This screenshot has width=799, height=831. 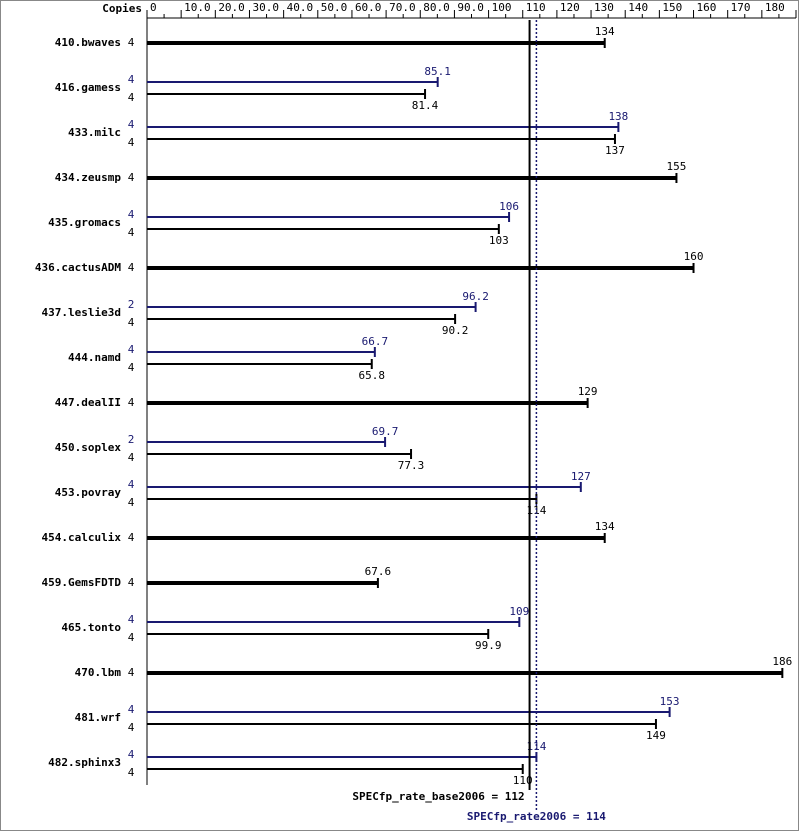 What do you see at coordinates (94, 357) in the screenshot?
I see `benchmark-label: 444.namd` at bounding box center [94, 357].